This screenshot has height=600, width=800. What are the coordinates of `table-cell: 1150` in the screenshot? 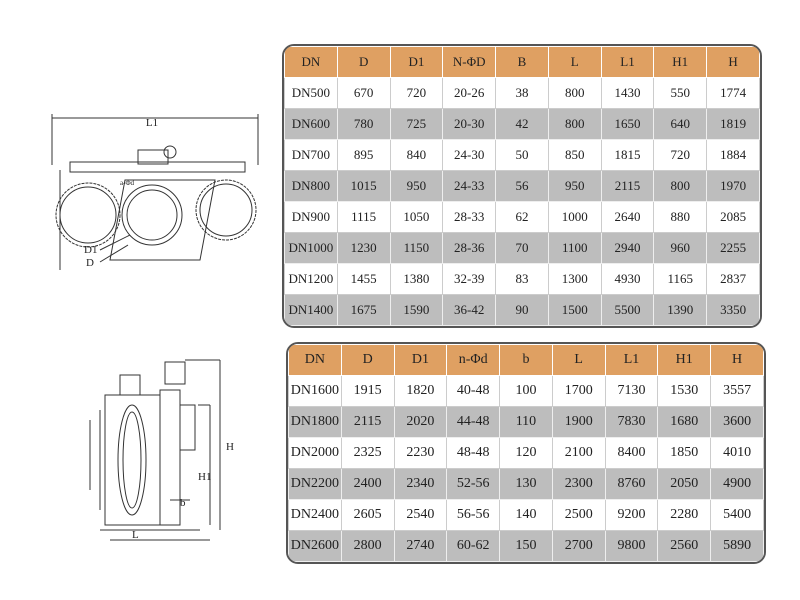 It's located at (416, 248).